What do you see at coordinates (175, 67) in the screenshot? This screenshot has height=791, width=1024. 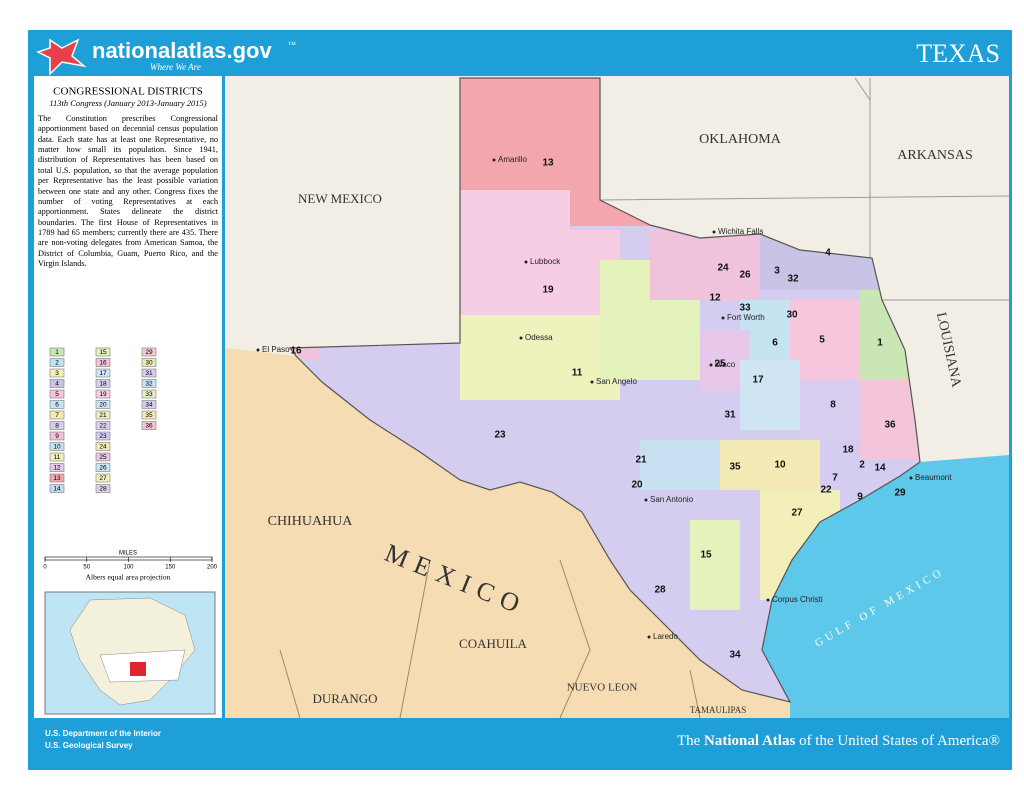 I see `tagline: Where We Are` at bounding box center [175, 67].